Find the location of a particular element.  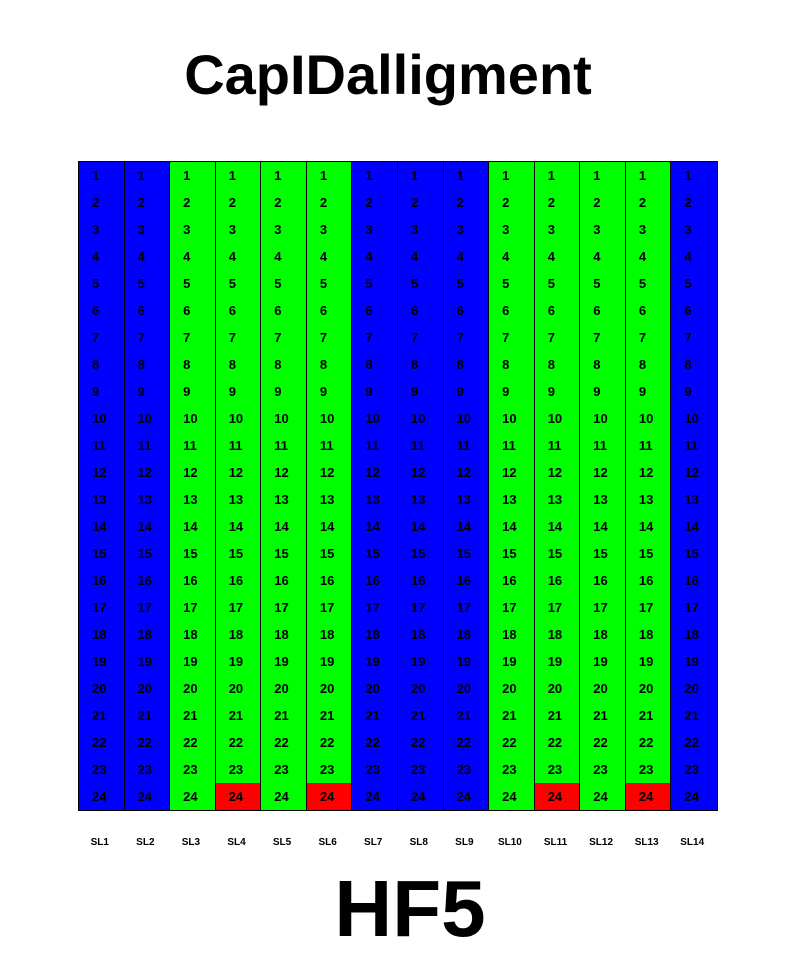

cell-sl10-18: 18 is located at coordinates (511, 634).